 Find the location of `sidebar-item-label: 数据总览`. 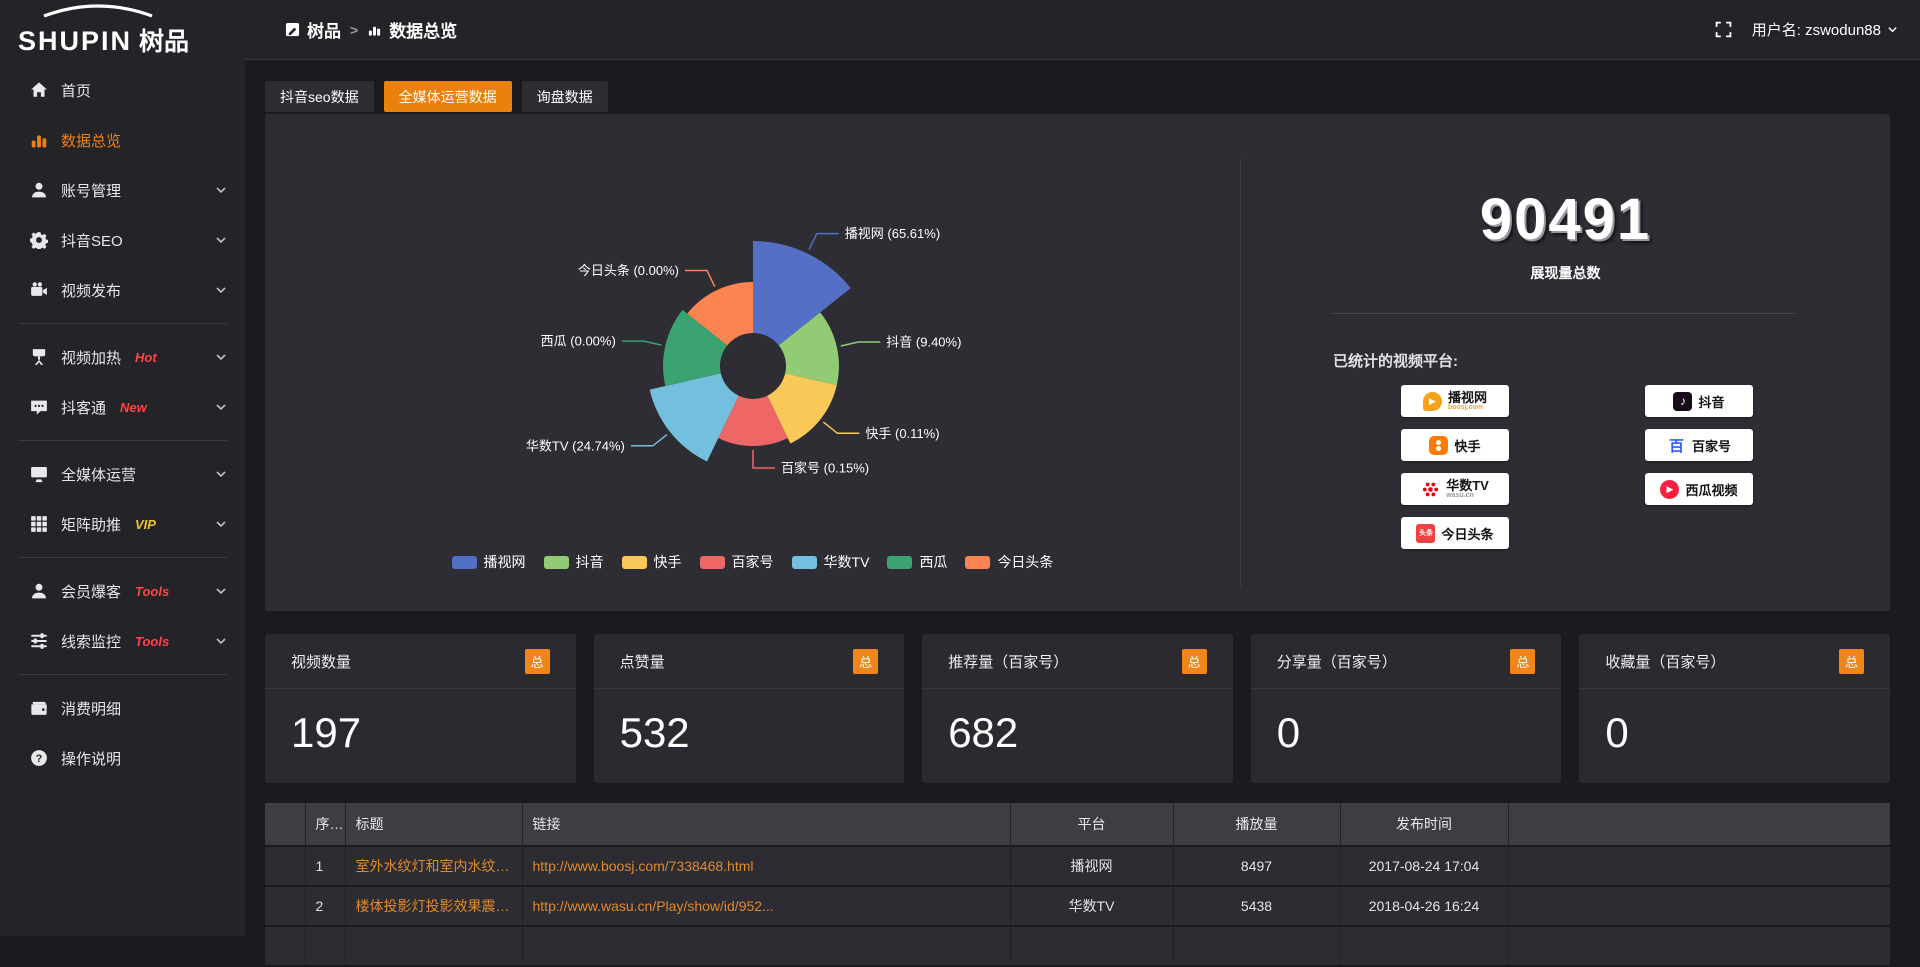

sidebar-item-label: 数据总览 is located at coordinates (91, 140).